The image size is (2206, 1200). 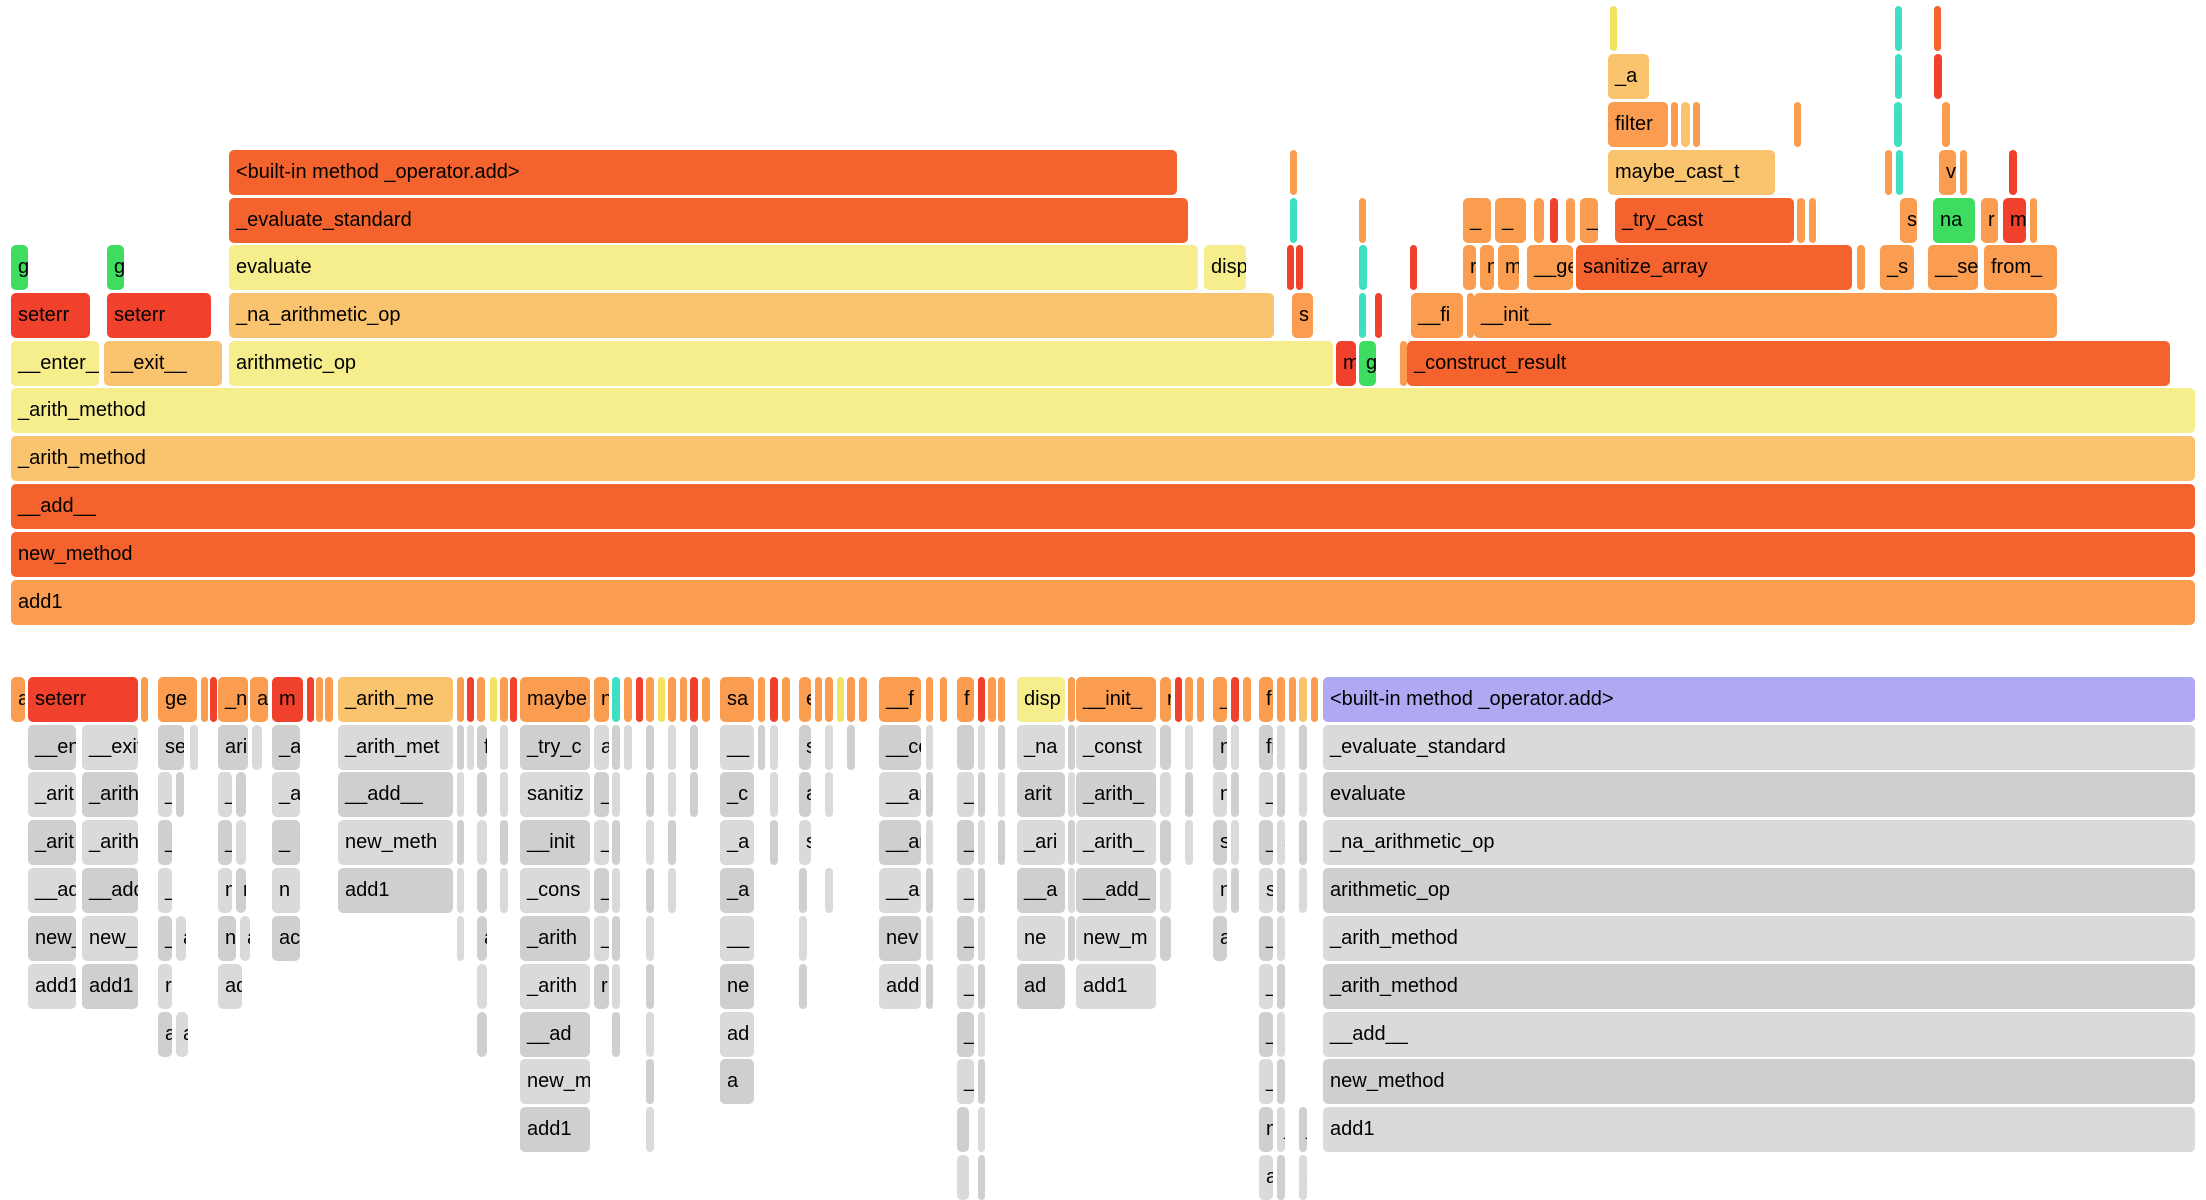 I want to click on frame-e: e, so click(x=805, y=699).